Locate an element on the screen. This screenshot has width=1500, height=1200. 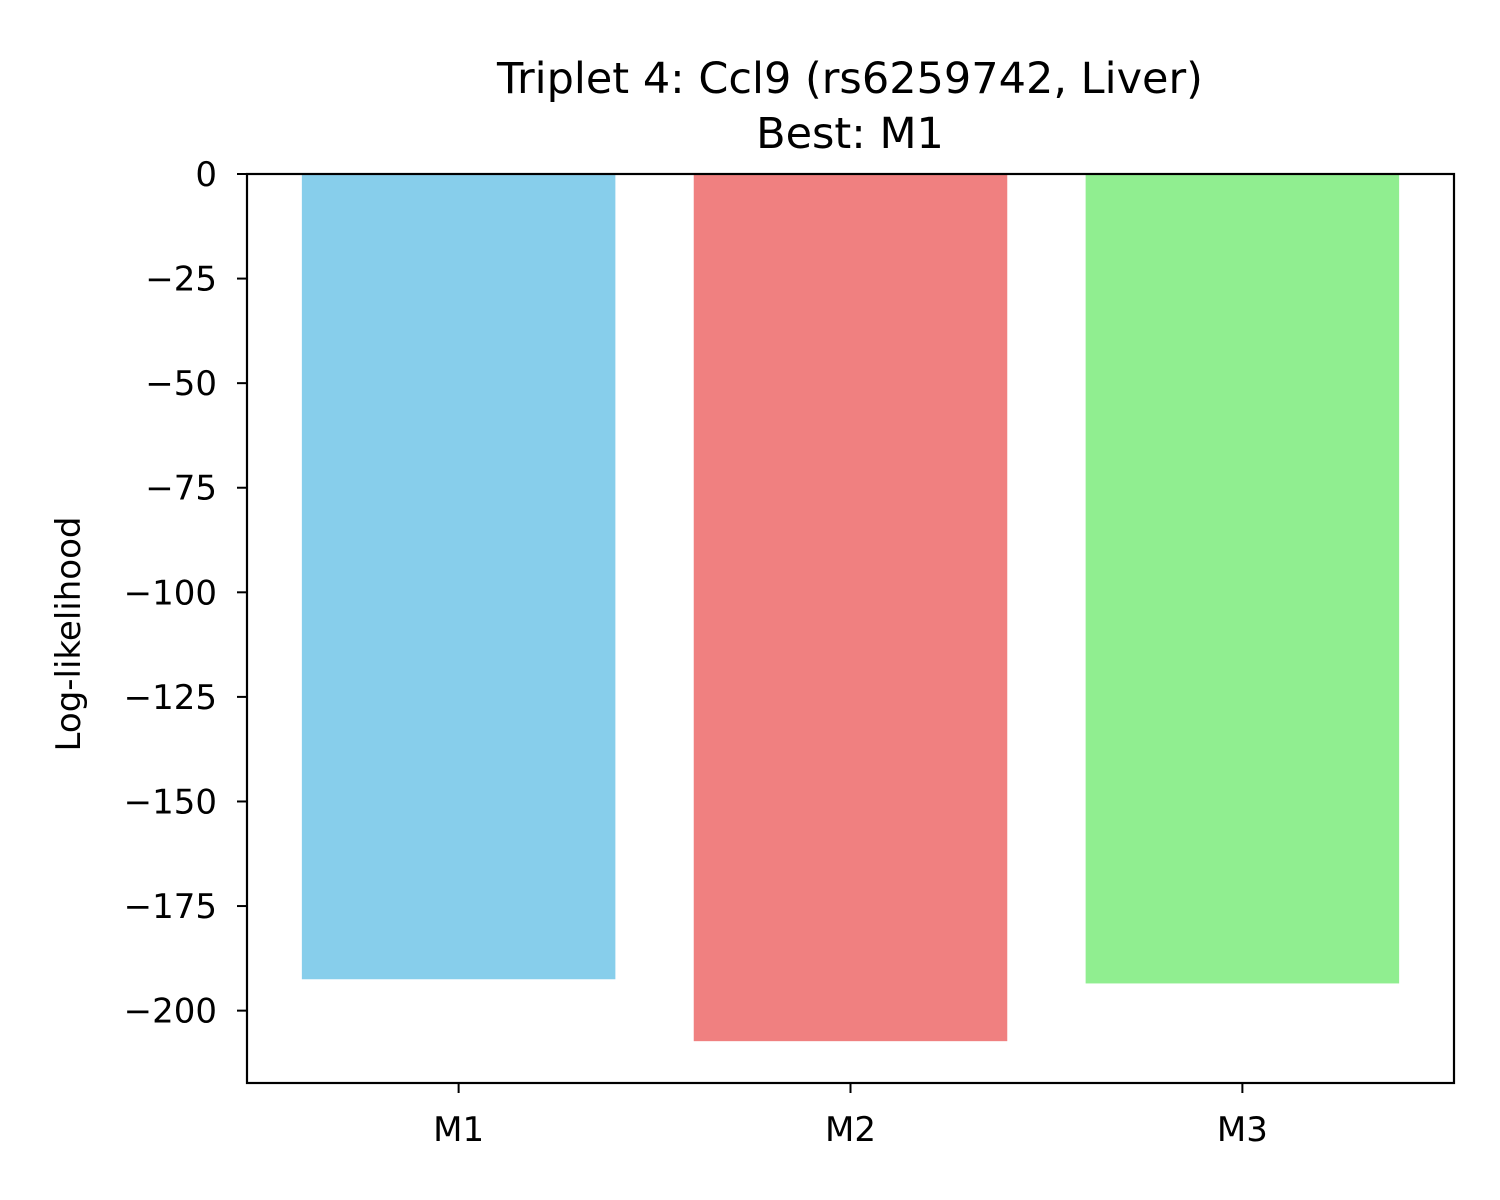
y-tick-label: −150 is located at coordinates (170, 802).